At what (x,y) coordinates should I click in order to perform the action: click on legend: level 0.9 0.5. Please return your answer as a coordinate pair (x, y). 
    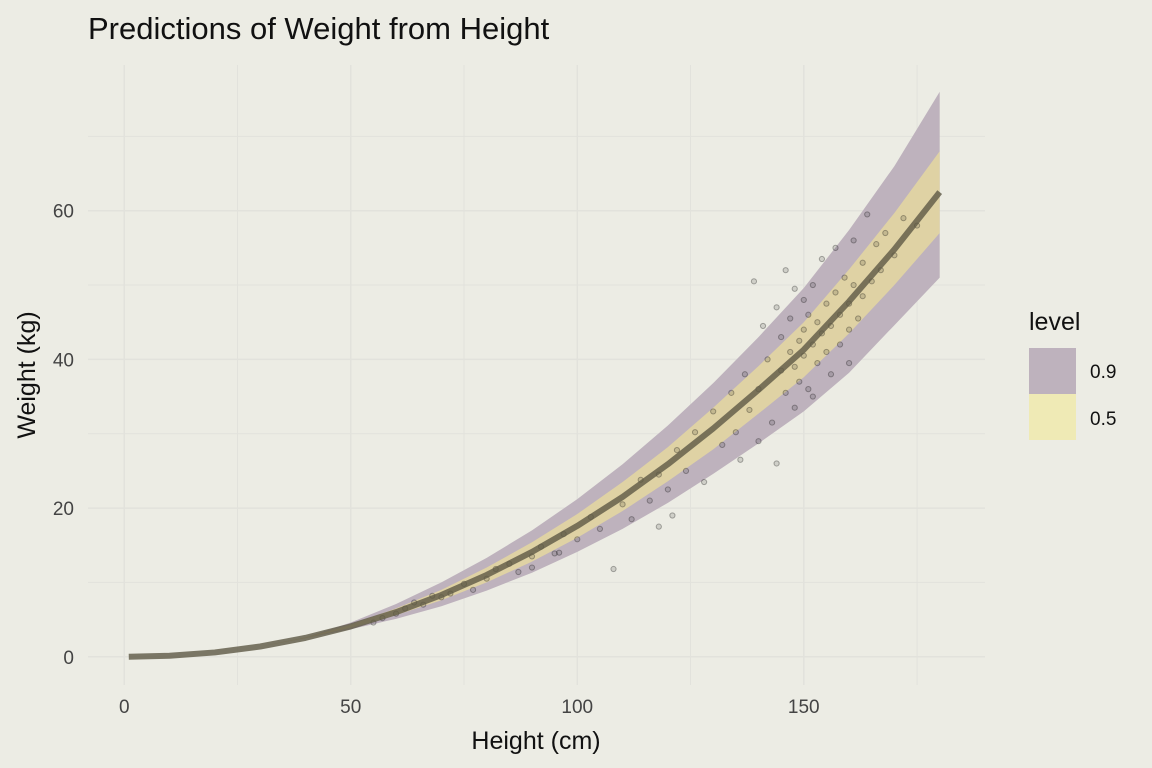
    Looking at the image, I should click on (1072, 374).